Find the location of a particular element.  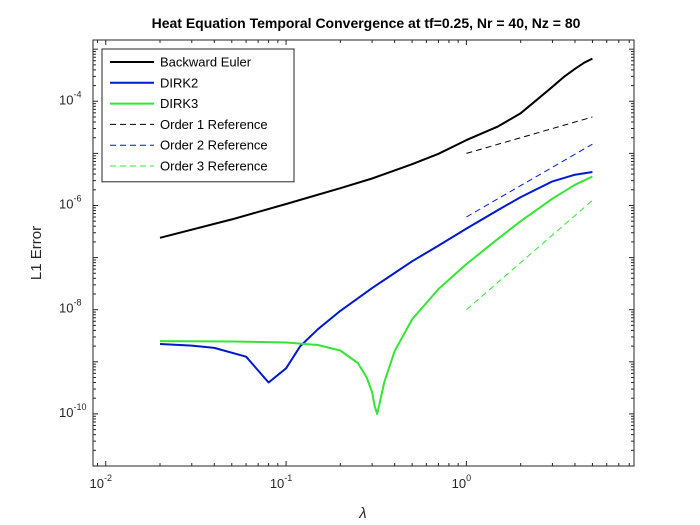

y-tick-label: 10⁻⁴ is located at coordinates (70, 98).